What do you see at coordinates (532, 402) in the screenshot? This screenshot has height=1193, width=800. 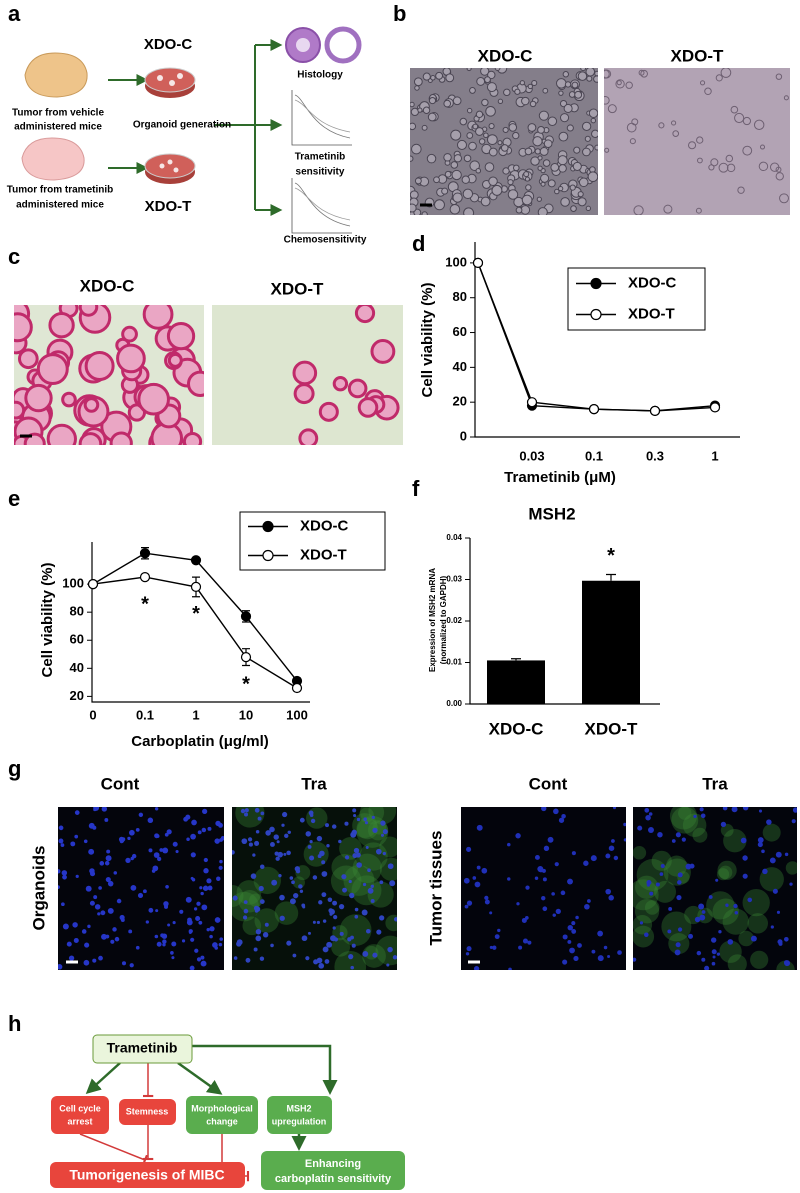 I see `point` at bounding box center [532, 402].